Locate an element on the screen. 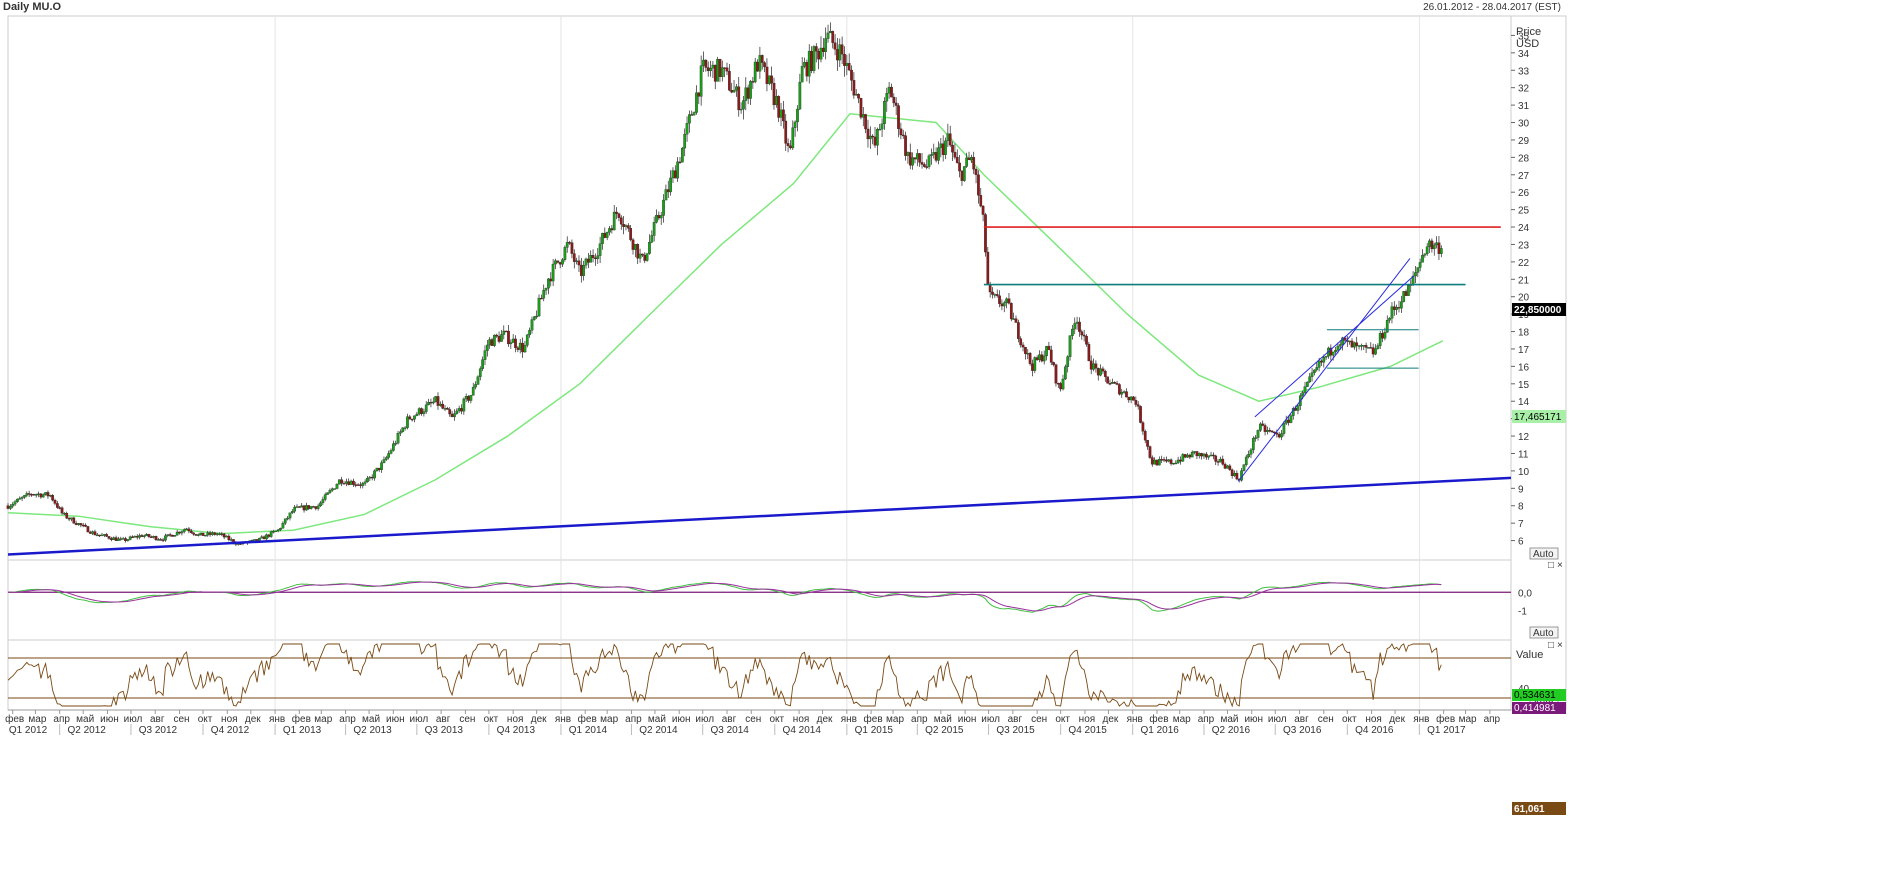  quarter-label: Q1 2017 is located at coordinates (1446, 730).